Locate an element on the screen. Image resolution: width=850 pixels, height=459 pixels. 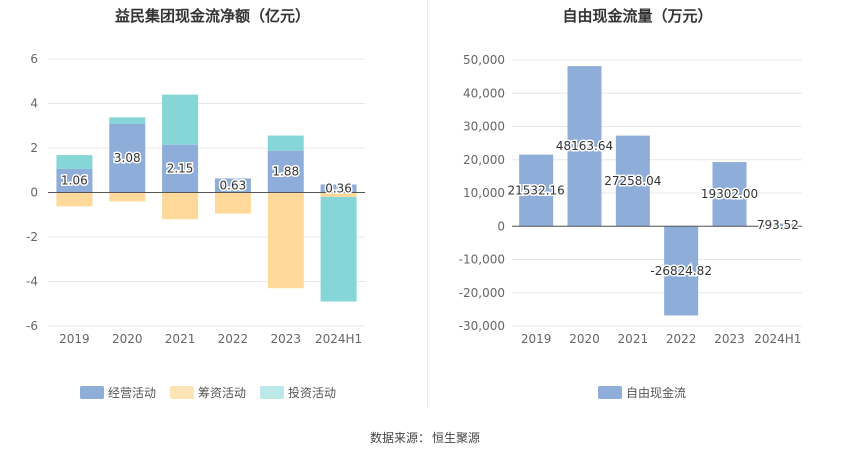
data-label: 19302.00 is located at coordinates (729, 194).